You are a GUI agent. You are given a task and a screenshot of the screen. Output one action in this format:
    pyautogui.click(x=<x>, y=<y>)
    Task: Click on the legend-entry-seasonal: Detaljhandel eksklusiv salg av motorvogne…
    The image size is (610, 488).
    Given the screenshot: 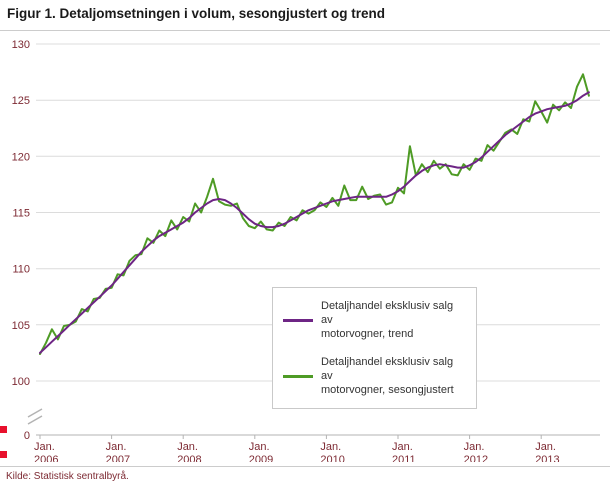 What is the action you would take?
    pyautogui.click(x=374, y=376)
    